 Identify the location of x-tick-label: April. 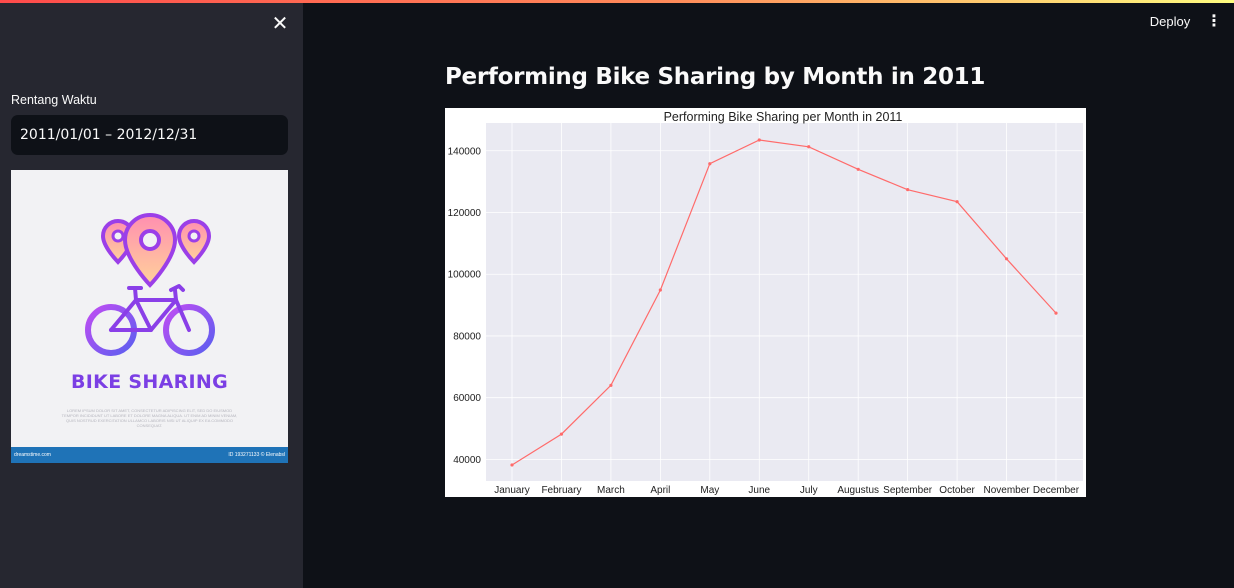
(660, 490).